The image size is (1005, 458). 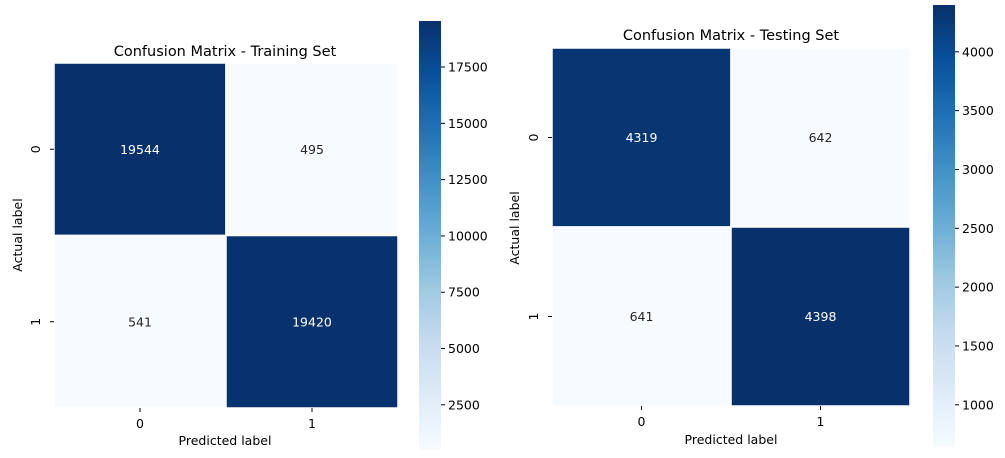 I want to click on colorbar-tick-label: 2000, so click(x=978, y=287).